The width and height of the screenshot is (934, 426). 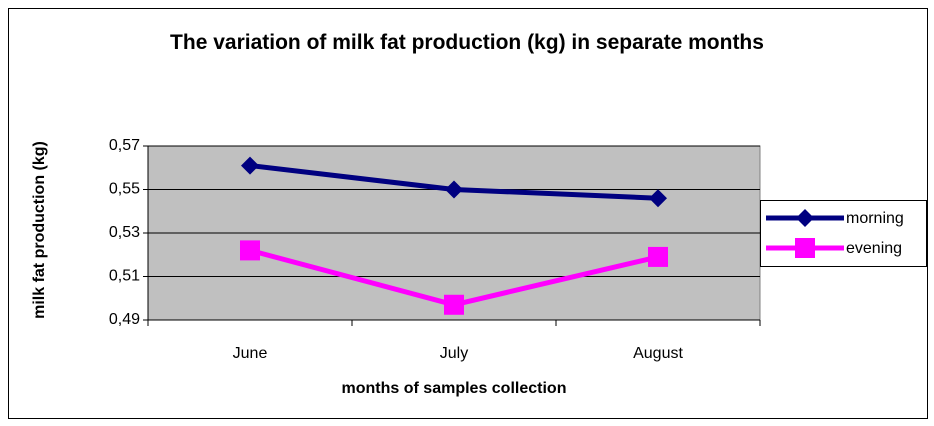 I want to click on legend-label: morning, so click(x=875, y=218).